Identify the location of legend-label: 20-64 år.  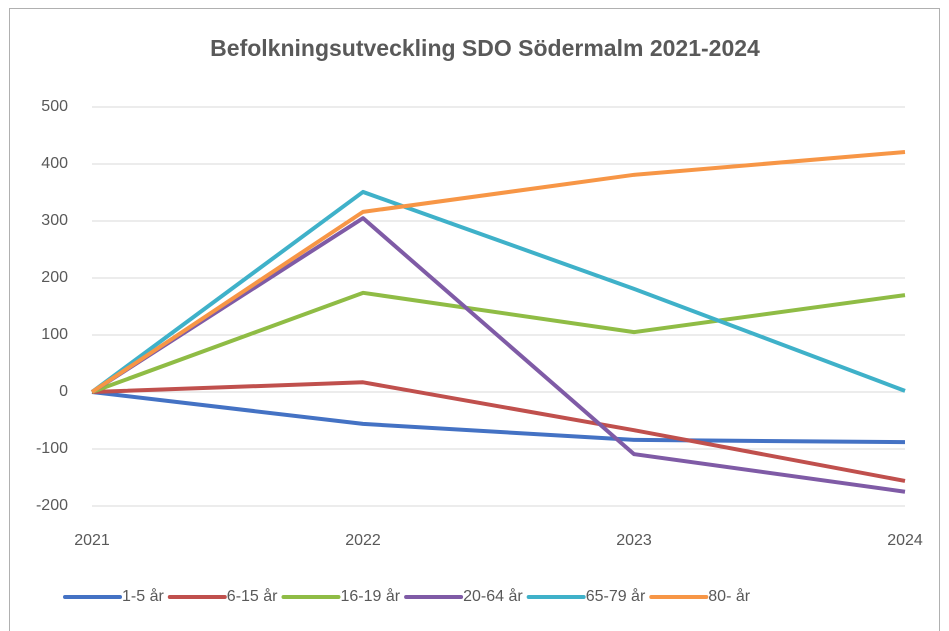
(493, 596).